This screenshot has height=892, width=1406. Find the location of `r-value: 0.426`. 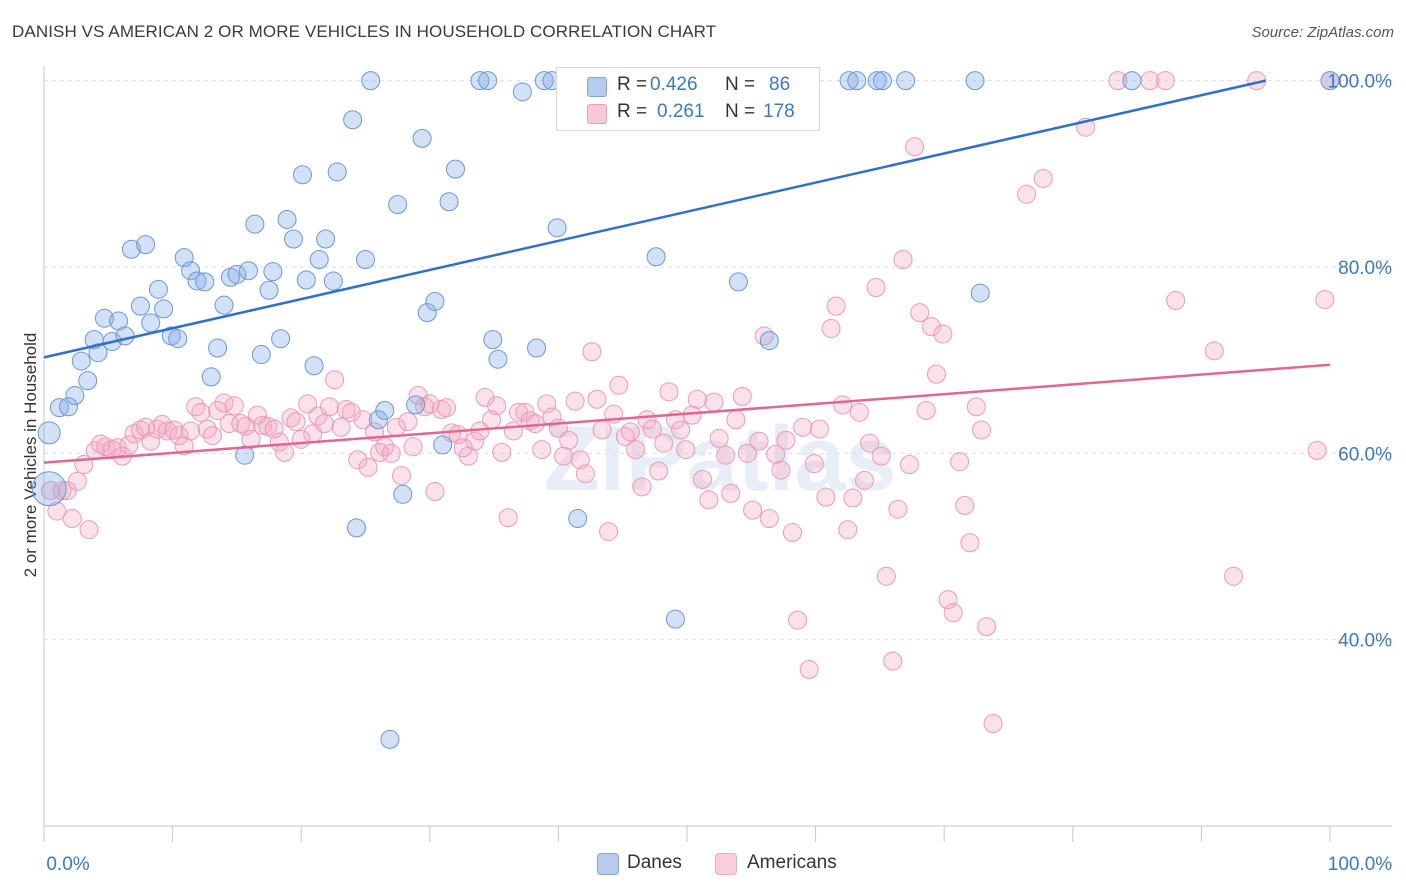

r-value: 0.426 is located at coordinates (674, 84).